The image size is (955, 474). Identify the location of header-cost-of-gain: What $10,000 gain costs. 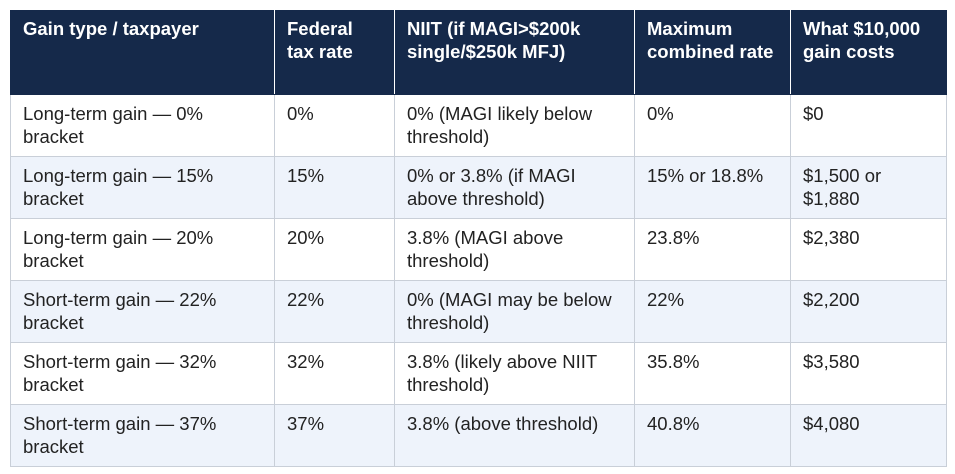
(868, 52).